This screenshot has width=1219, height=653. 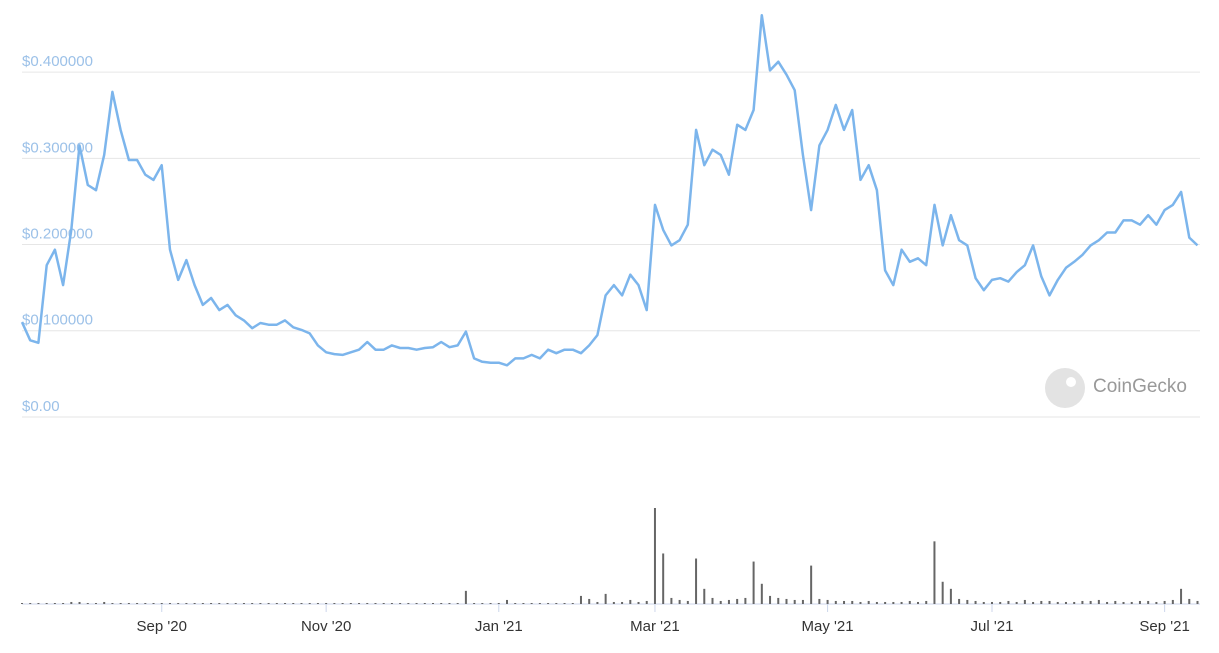 What do you see at coordinates (1065, 388) in the screenshot?
I see `watermark-logo` at bounding box center [1065, 388].